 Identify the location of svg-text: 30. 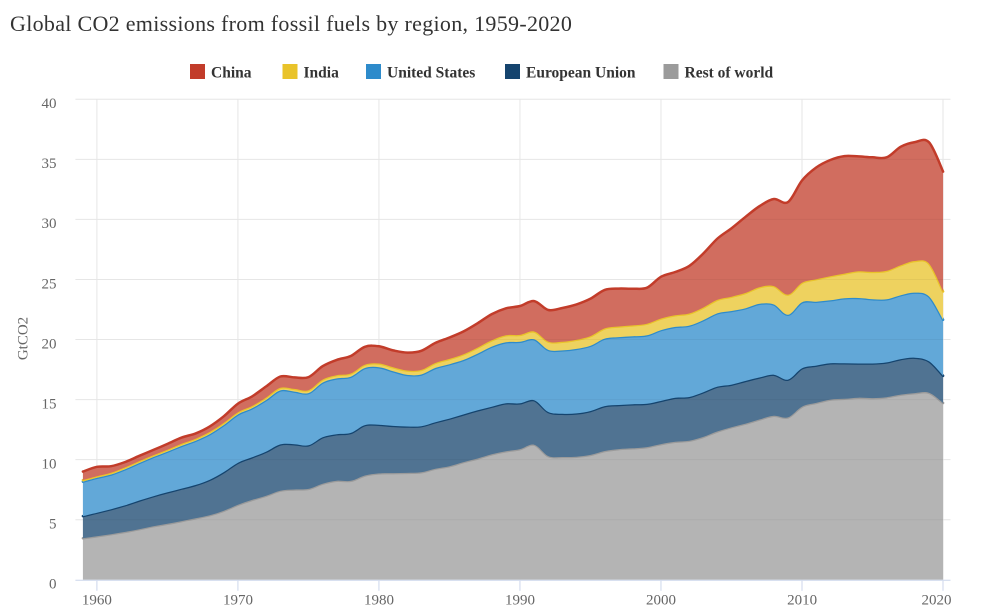
(49, 224).